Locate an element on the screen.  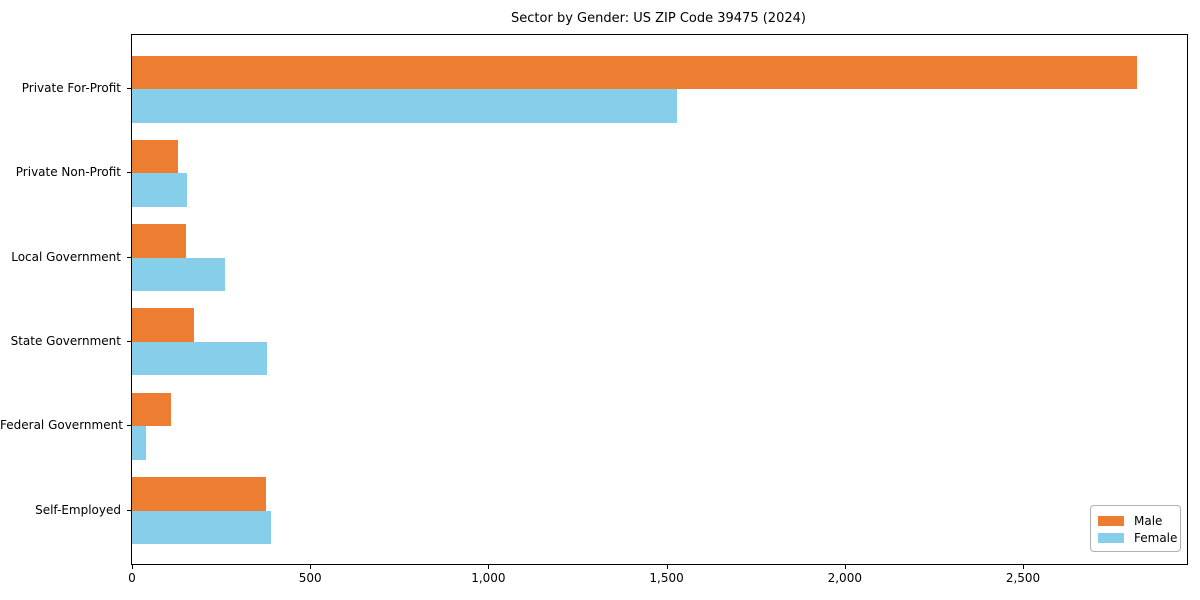
legend-label-female: Female is located at coordinates (1156, 537).